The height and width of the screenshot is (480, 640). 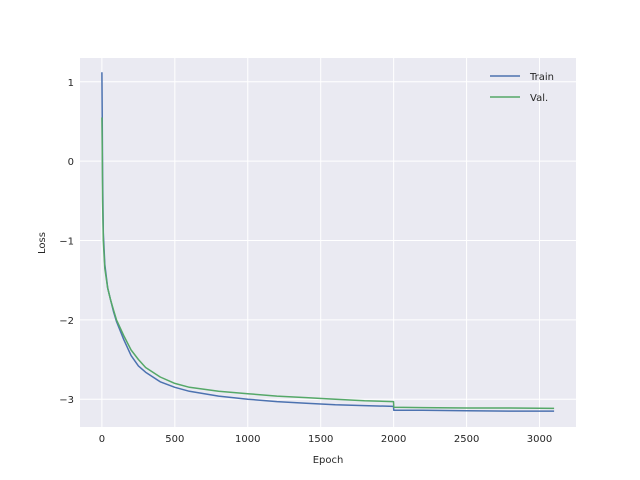 I want to click on legend-label-train: Train, so click(x=541, y=77).